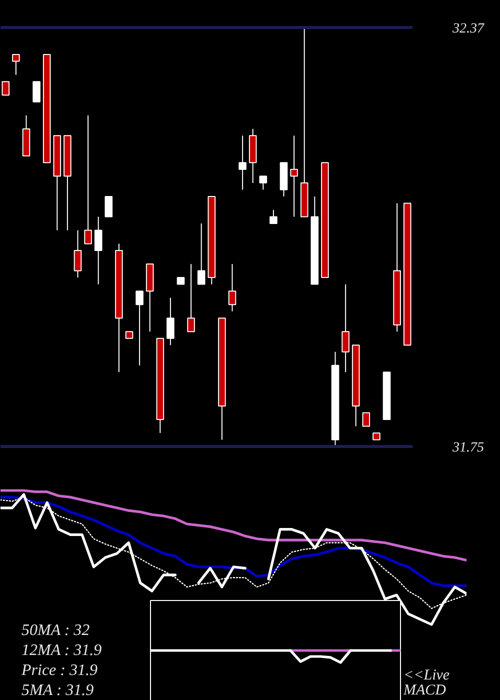  Describe the element at coordinates (62, 650) in the screenshot. I see `text: 12MA : 31.9` at that location.